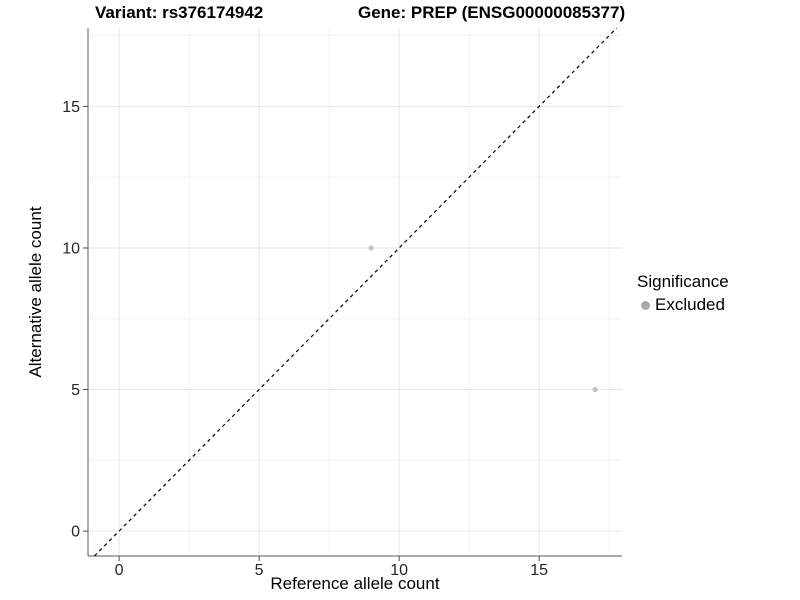  What do you see at coordinates (539, 570) in the screenshot?
I see `x-tick-label: 15` at bounding box center [539, 570].